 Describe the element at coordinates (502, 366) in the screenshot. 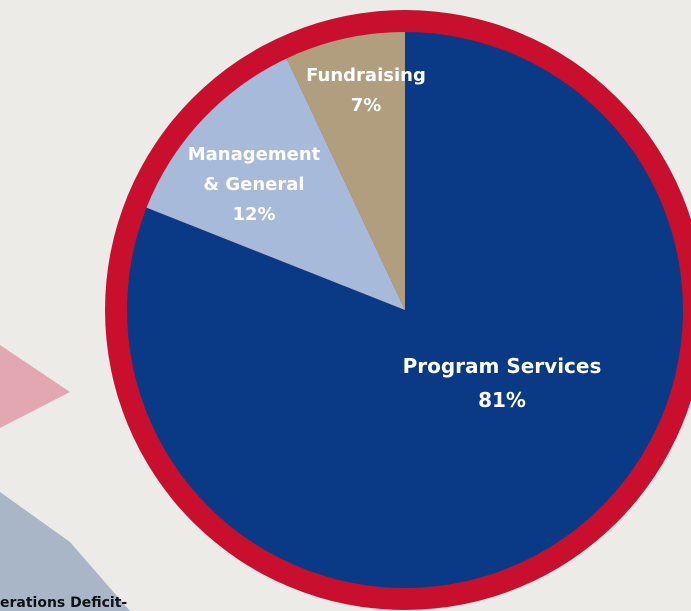

I see `pie-slice-label-line: Program Services` at that location.